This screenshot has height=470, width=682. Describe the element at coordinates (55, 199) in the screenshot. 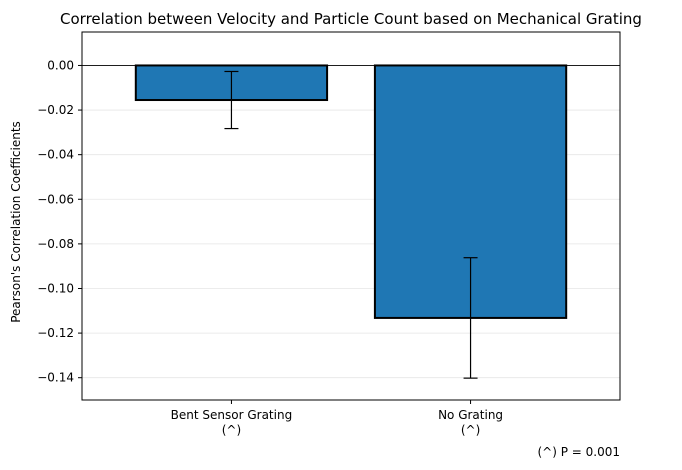

I see `y-tick-label: −0.06` at that location.